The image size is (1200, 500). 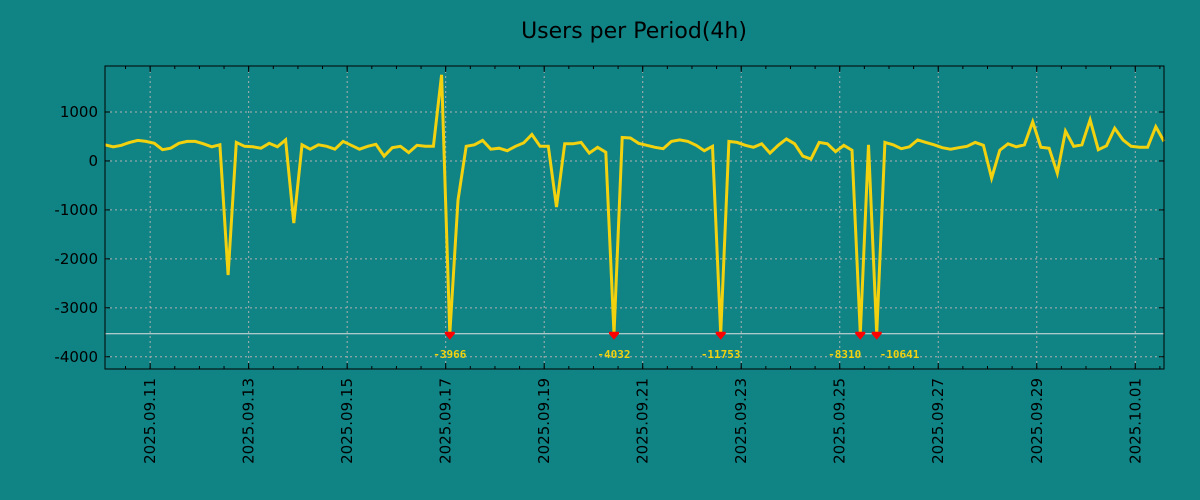 What do you see at coordinates (76, 308) in the screenshot?
I see `y-tick-label: -3000` at bounding box center [76, 308].